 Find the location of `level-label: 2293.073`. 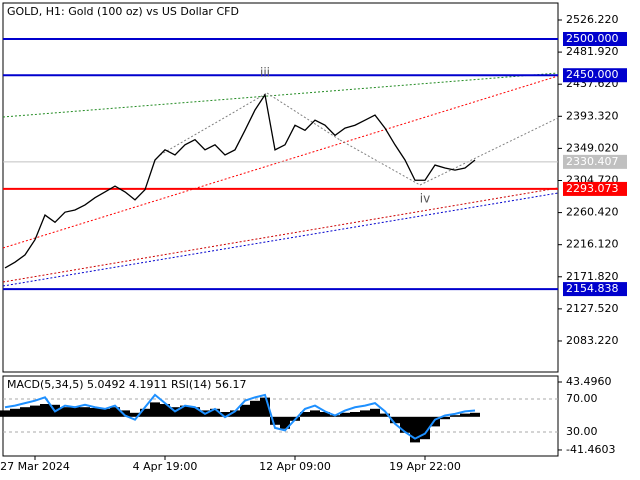

level-label: 2293.073 is located at coordinates (592, 188).